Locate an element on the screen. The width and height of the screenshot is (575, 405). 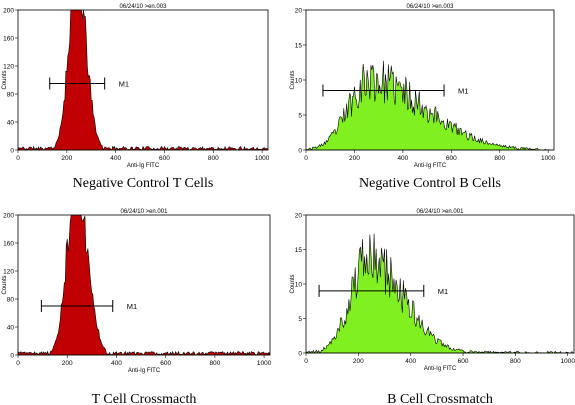
histogram-area is located at coordinates (429, 105).